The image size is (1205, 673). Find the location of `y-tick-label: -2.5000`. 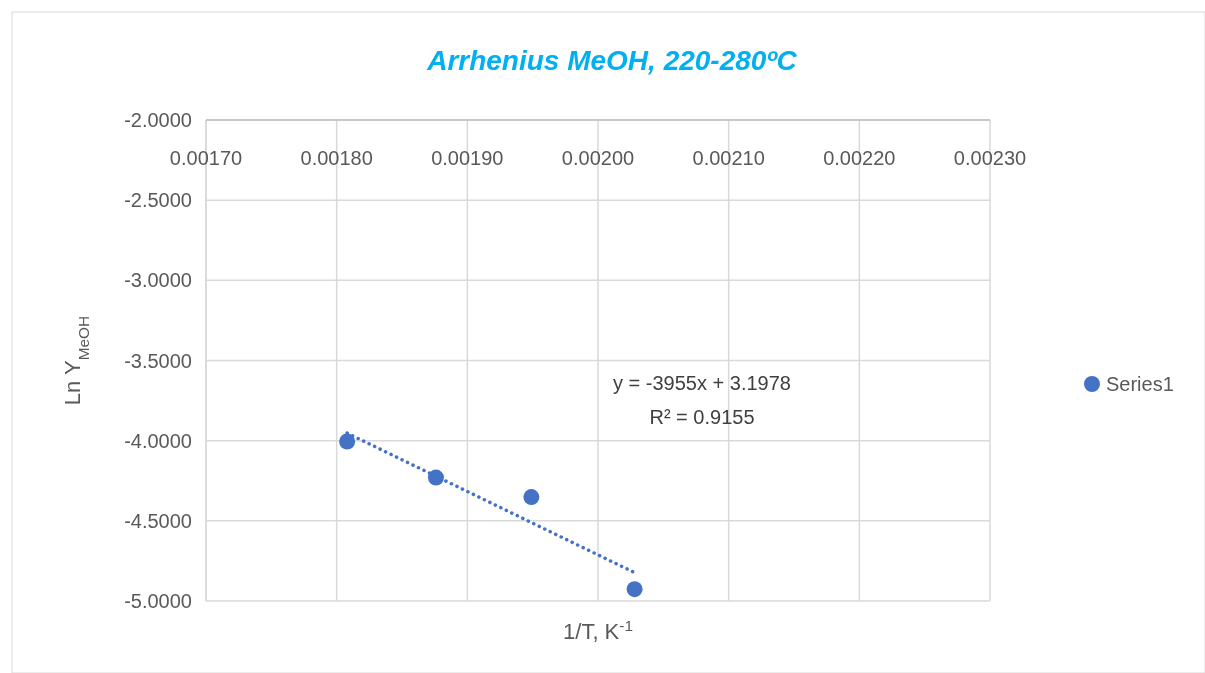

y-tick-label: -2.5000 is located at coordinates (158, 200).